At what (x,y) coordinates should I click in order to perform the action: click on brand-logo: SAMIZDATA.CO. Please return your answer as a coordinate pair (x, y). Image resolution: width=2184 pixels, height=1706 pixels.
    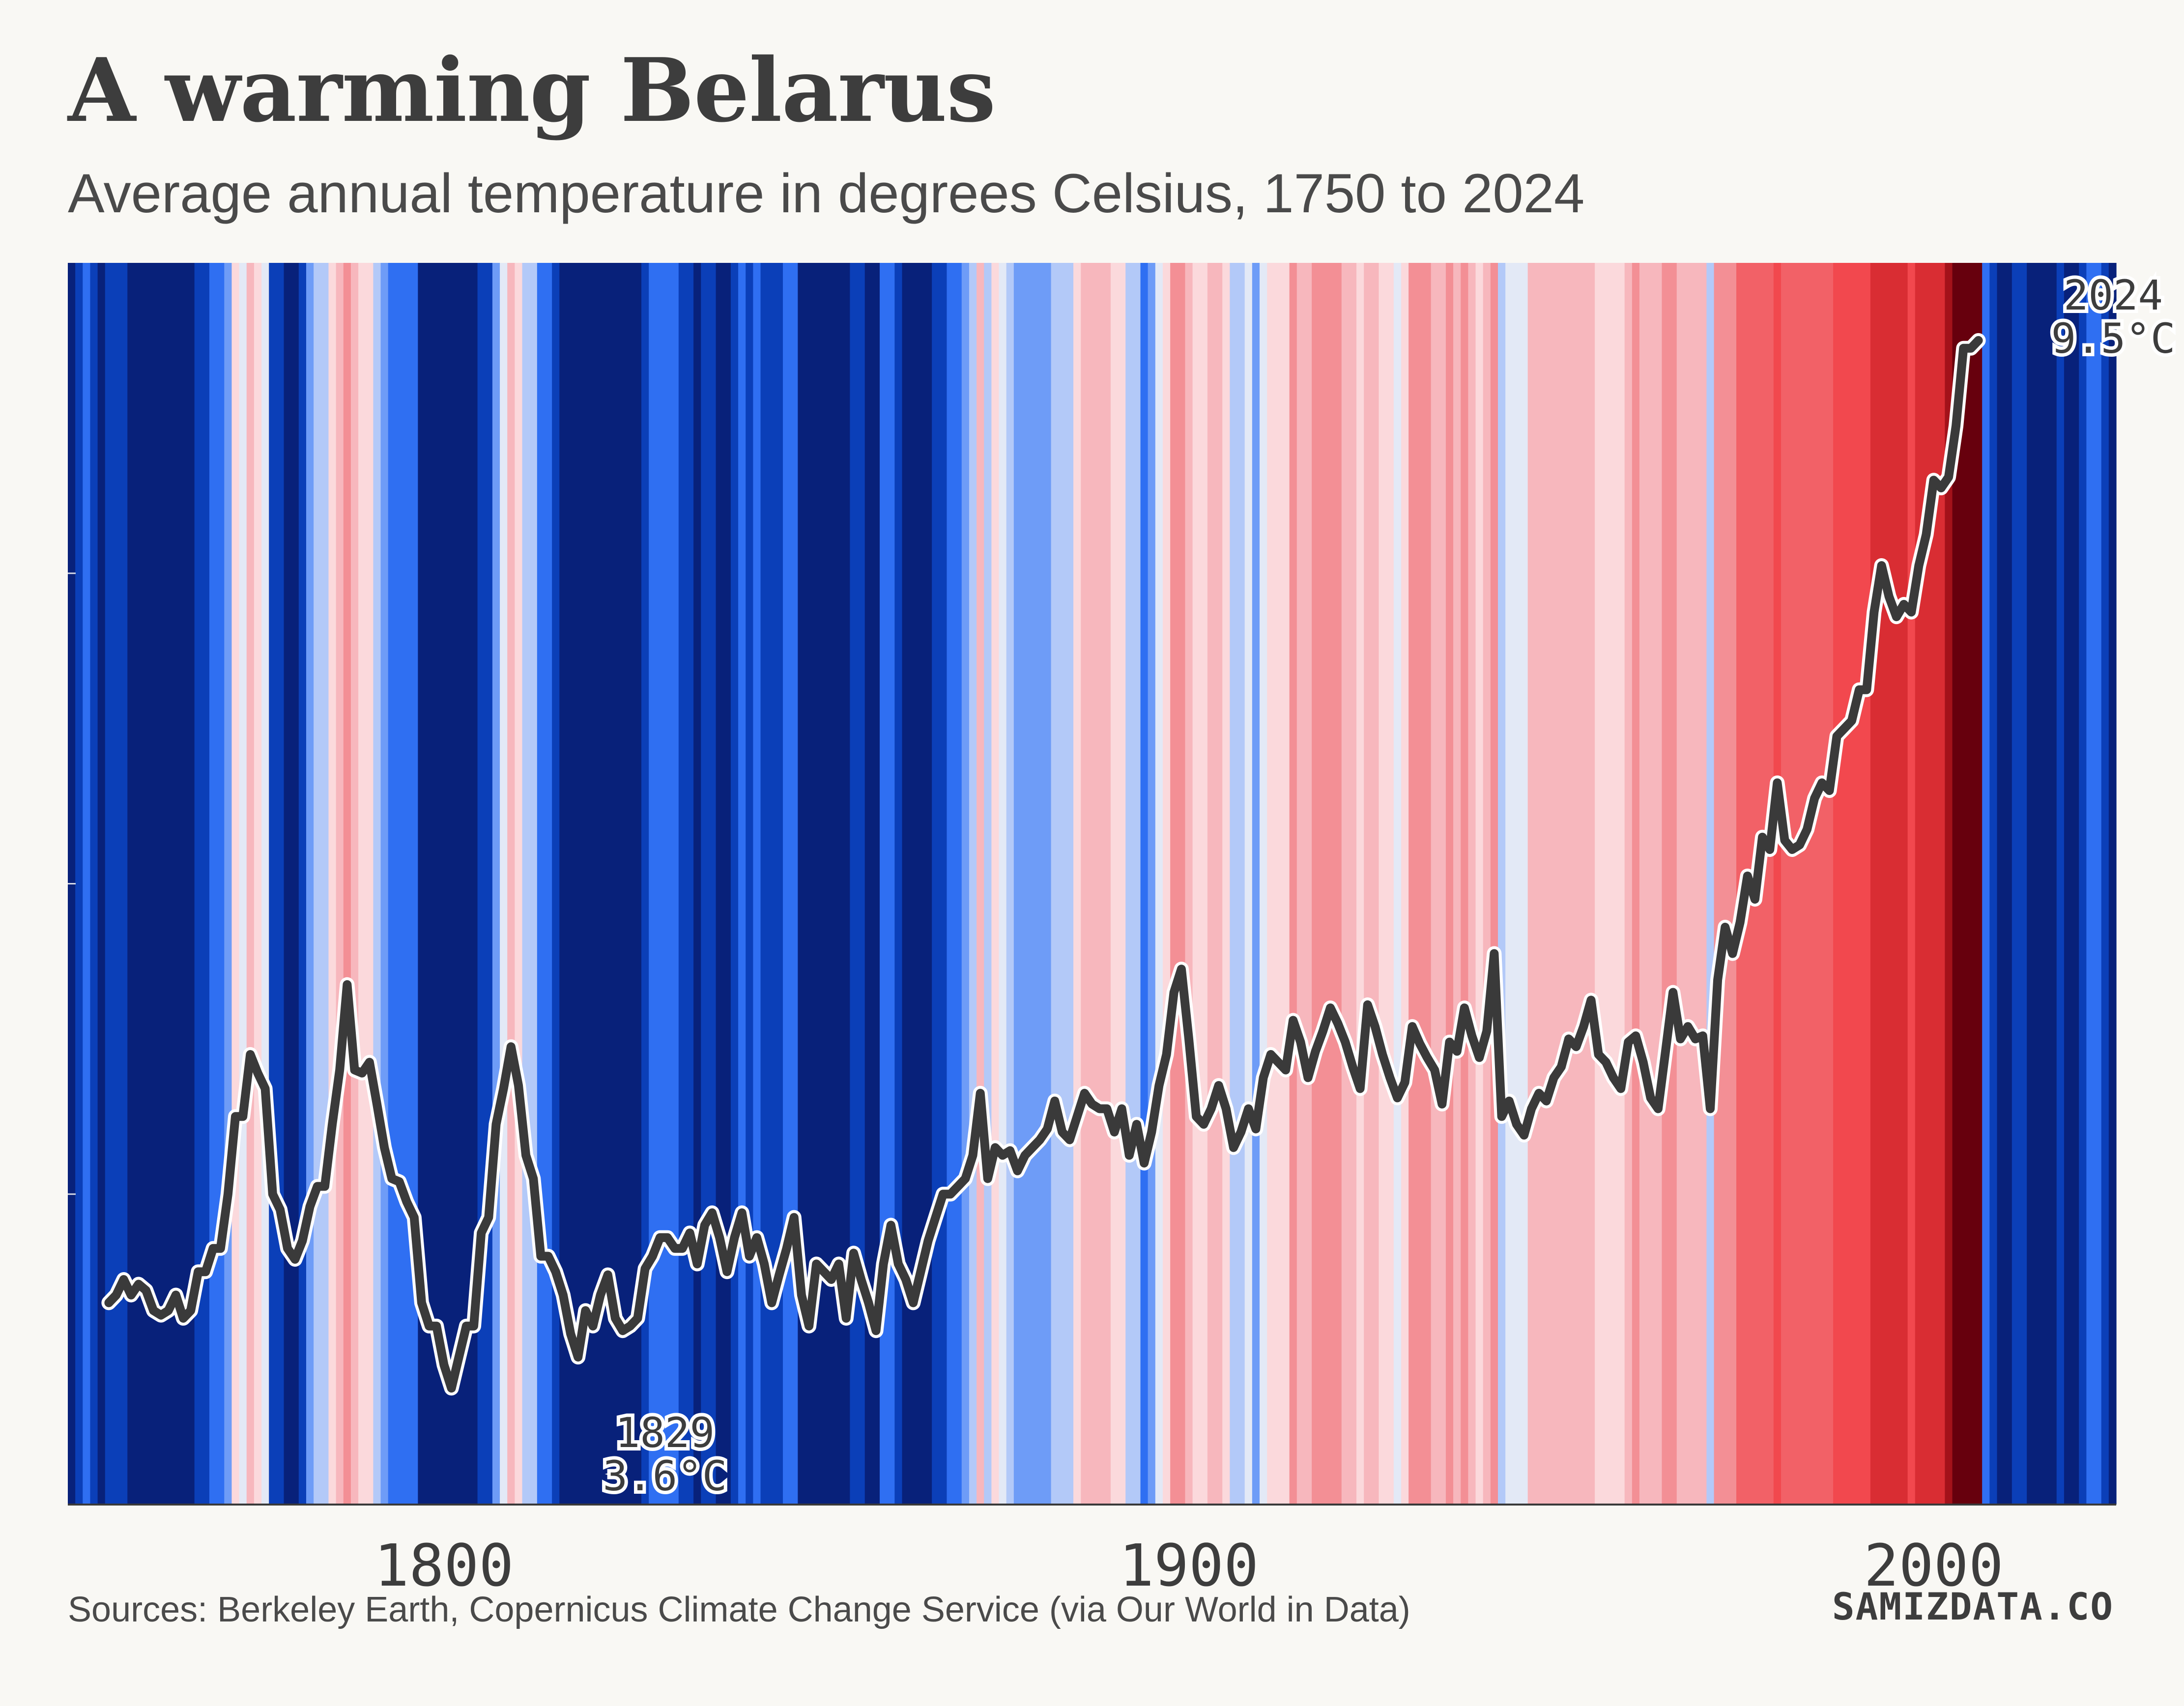
    Looking at the image, I should click on (1973, 1606).